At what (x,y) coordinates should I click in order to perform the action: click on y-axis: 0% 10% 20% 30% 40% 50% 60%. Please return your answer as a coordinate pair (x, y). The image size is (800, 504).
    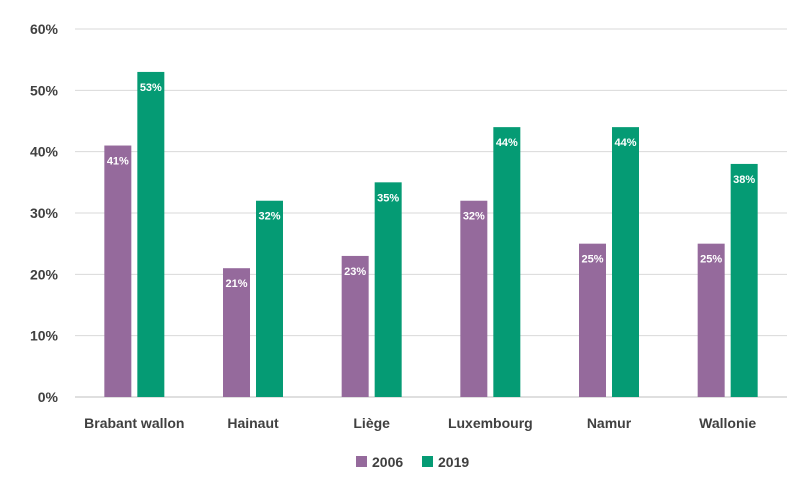
    Looking at the image, I should click on (44, 213).